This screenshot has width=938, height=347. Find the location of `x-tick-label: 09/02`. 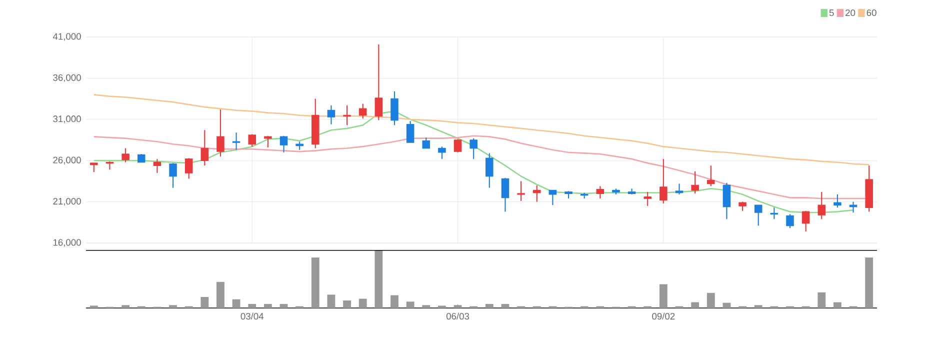

x-tick-label: 09/02 is located at coordinates (663, 316).